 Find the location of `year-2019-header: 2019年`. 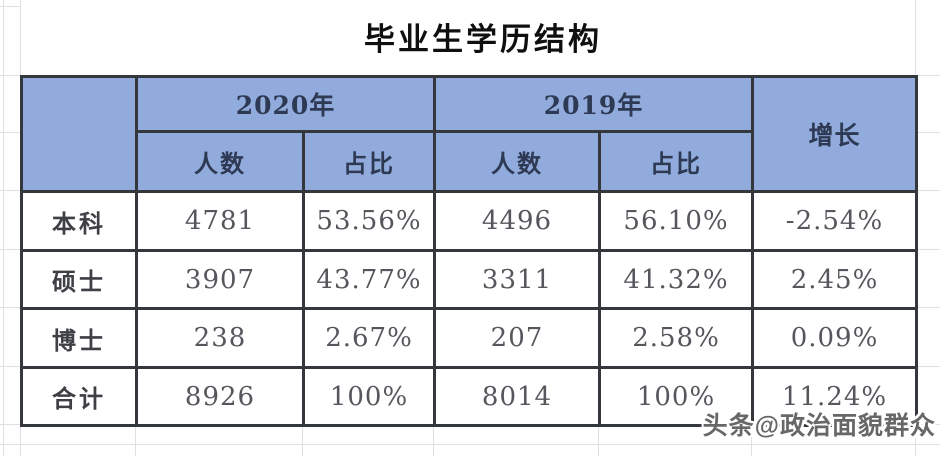

year-2019-header: 2019年 is located at coordinates (593, 104).